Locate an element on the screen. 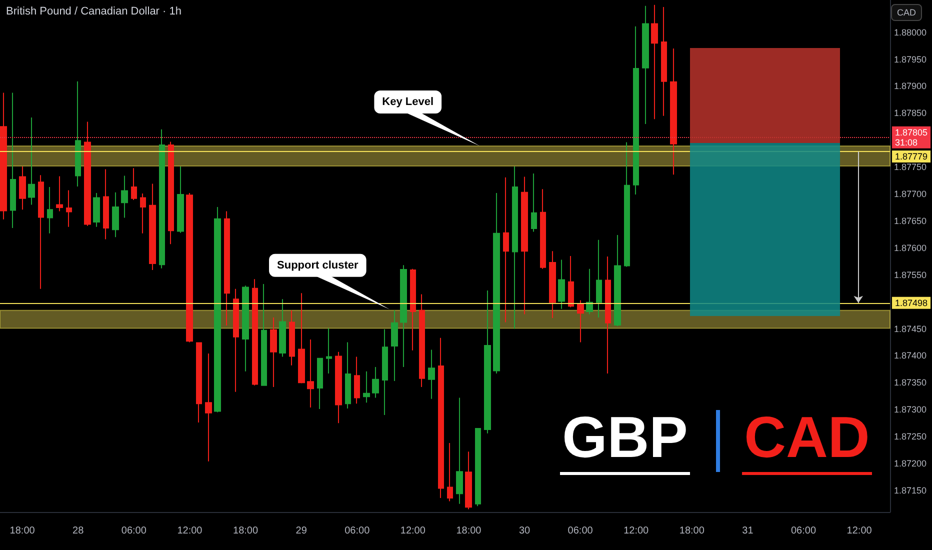 This screenshot has width=932, height=550. x-tick-label: 31 is located at coordinates (748, 531).